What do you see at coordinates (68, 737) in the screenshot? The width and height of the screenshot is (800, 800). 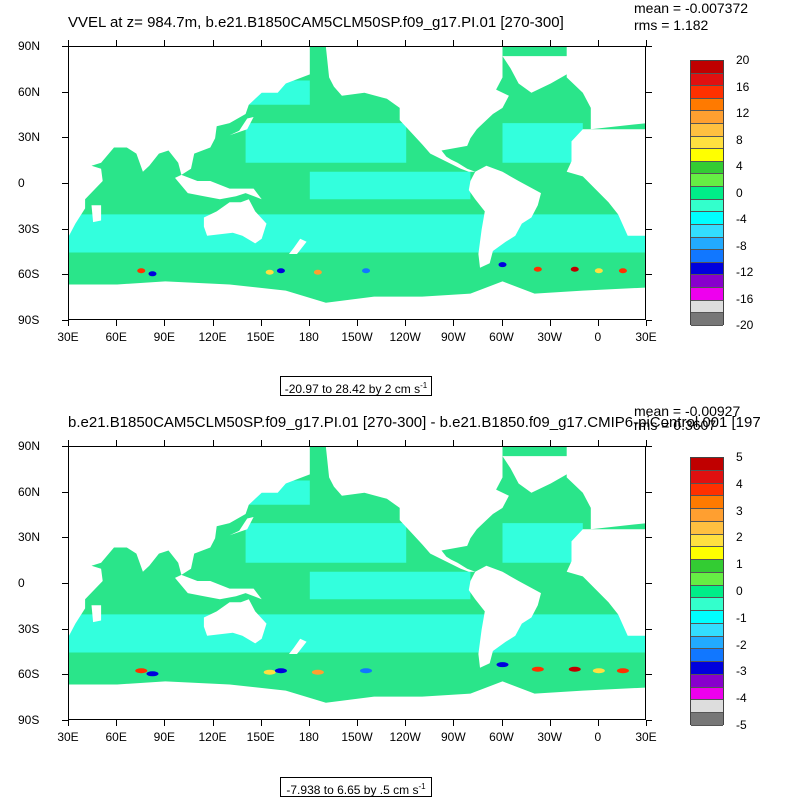 I see `lon-tick-label: 30E` at bounding box center [68, 737].